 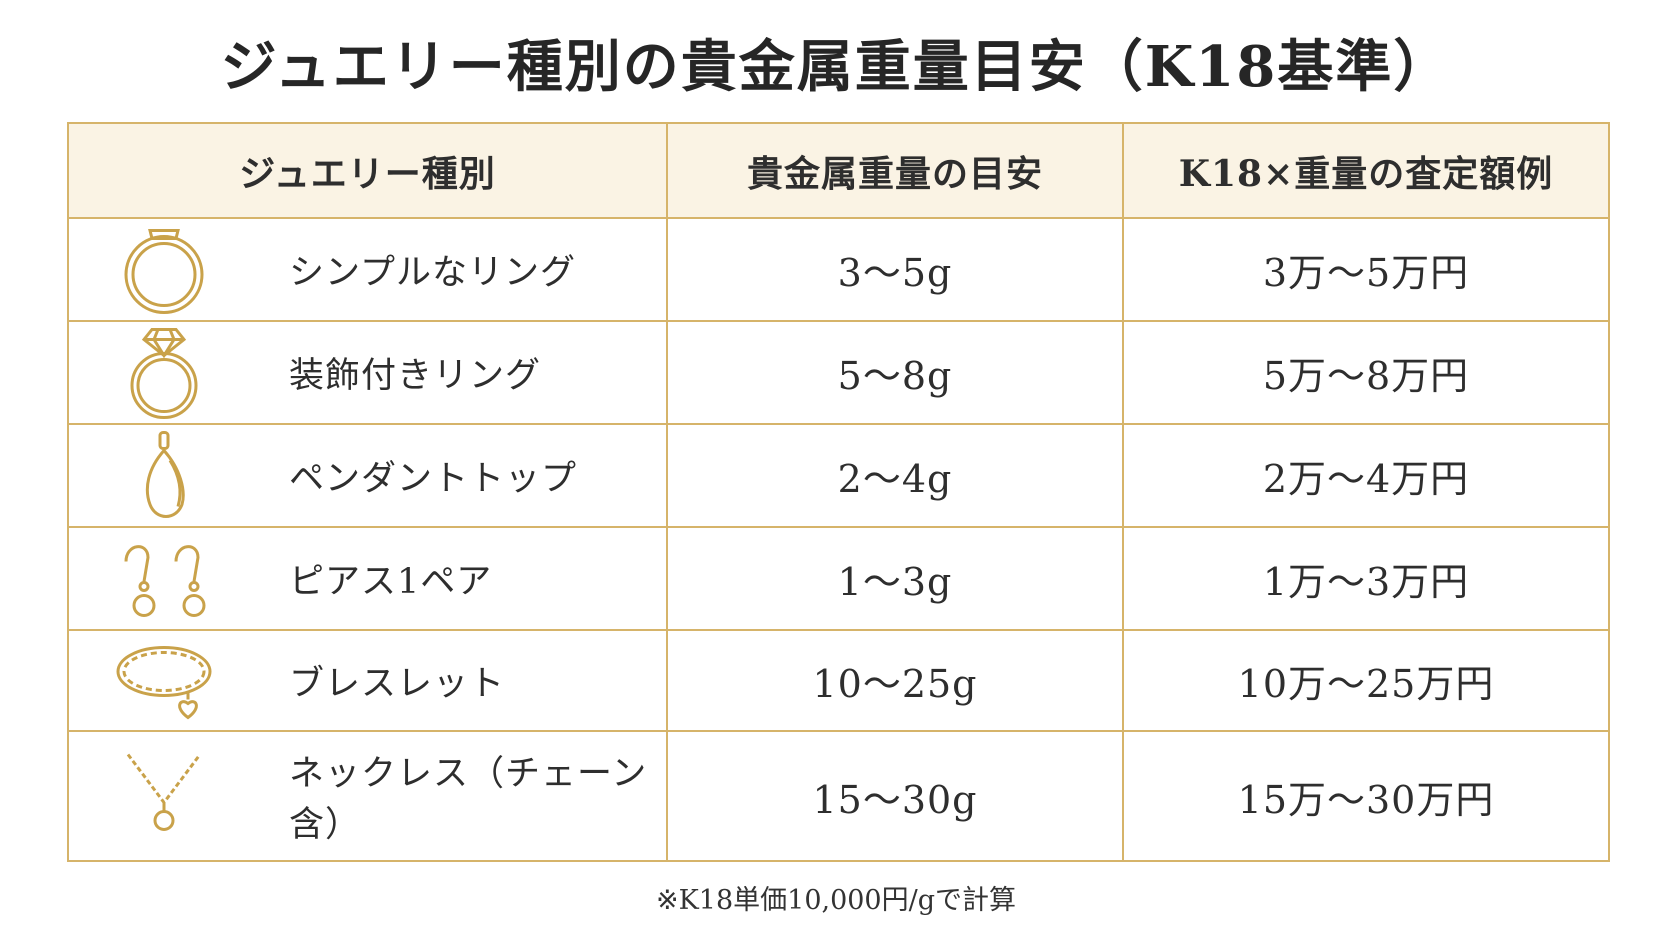 I want to click on jewelry-name: ペンダントトップ, so click(x=433, y=479).